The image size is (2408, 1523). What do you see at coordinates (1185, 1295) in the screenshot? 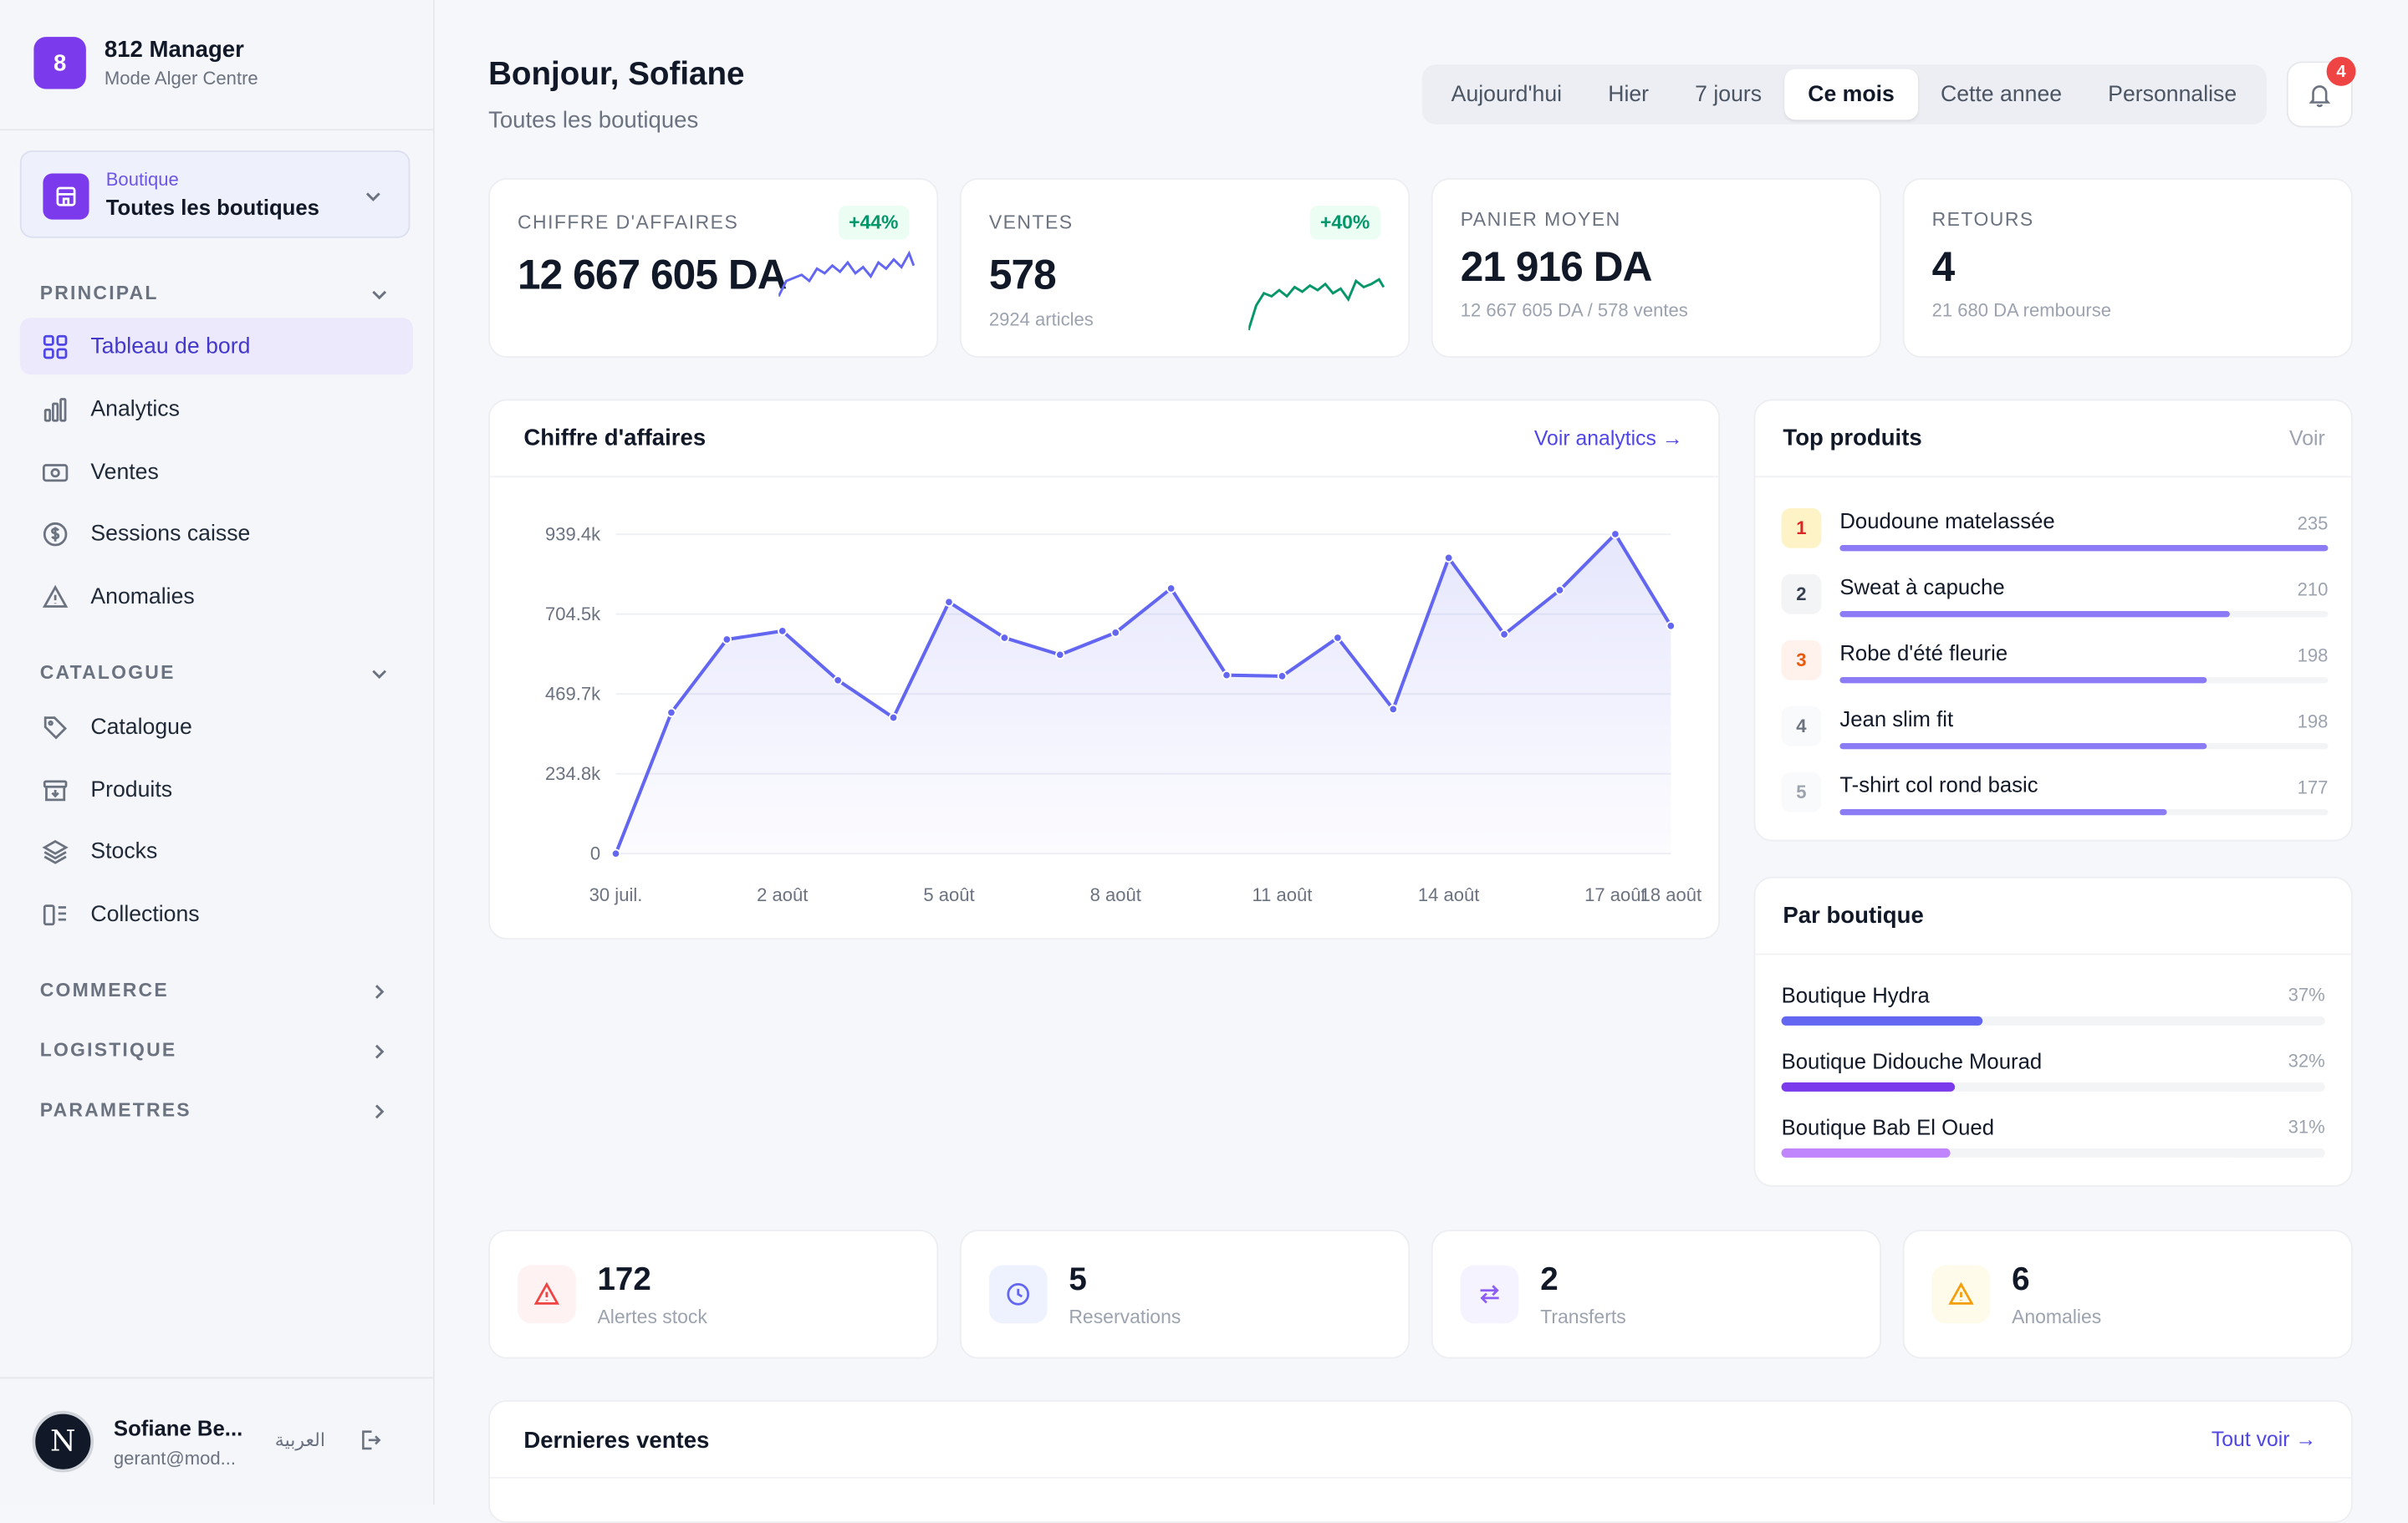
I see `stat-card-reservations: 5 Reservations` at bounding box center [1185, 1295].